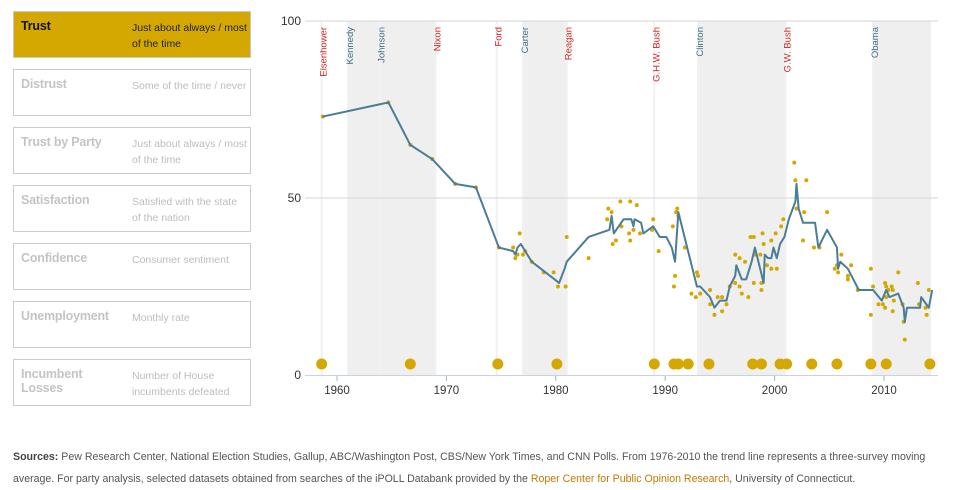 The height and width of the screenshot is (490, 961). Describe the element at coordinates (447, 391) in the screenshot. I see `x-tick-label: 1970` at that location.